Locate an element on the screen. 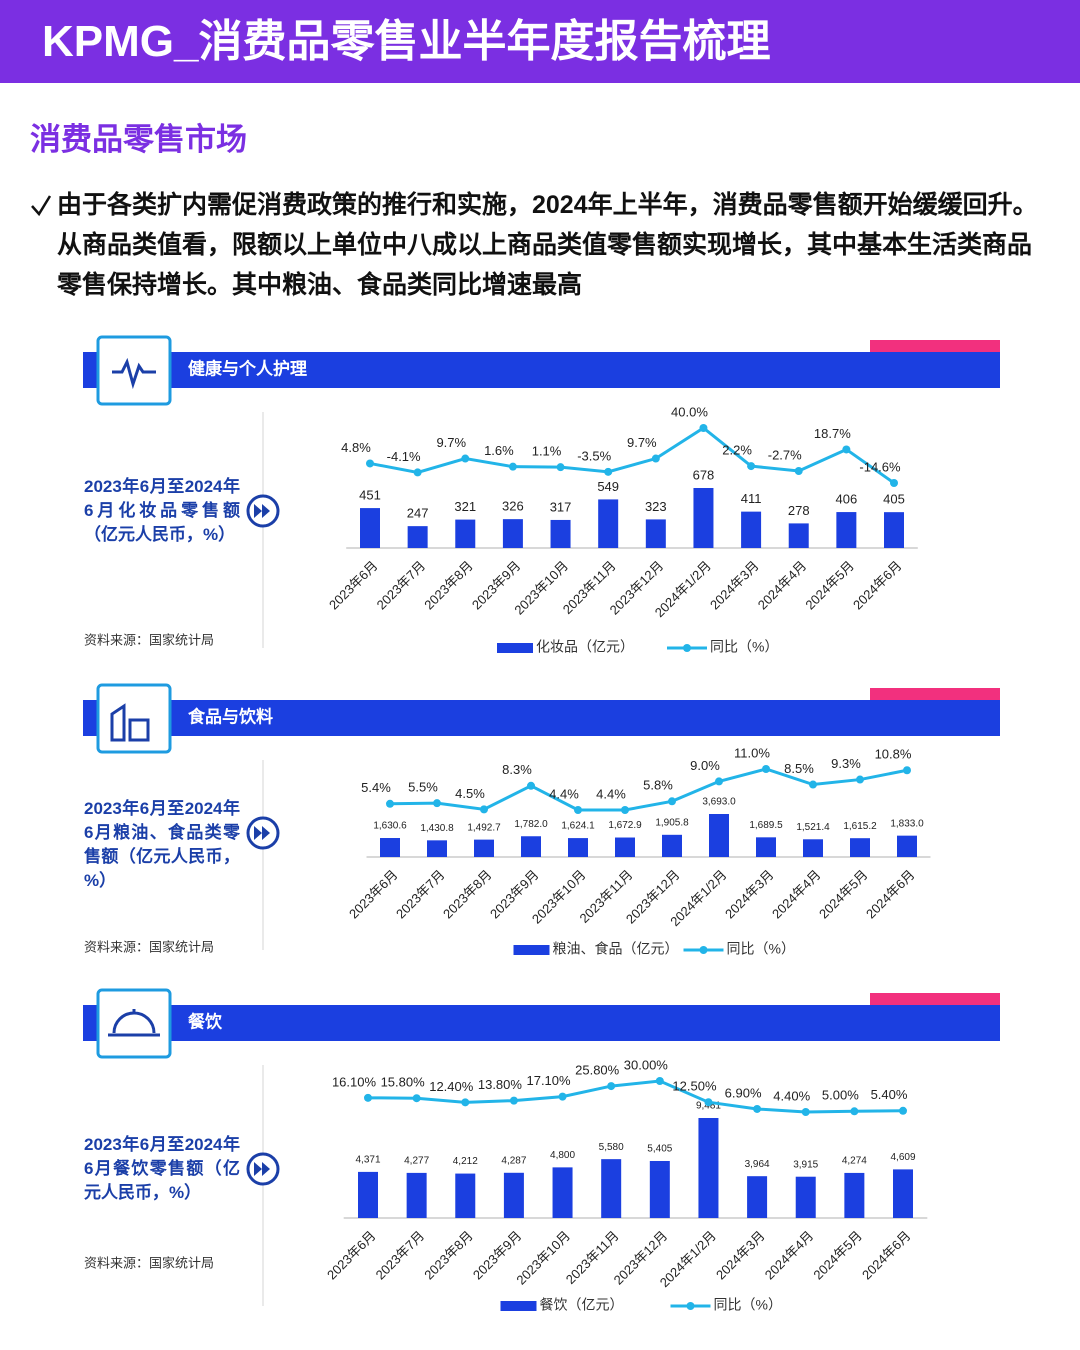 The height and width of the screenshot is (1350, 1080). bar-value-label: 1,615.2 is located at coordinates (860, 826).